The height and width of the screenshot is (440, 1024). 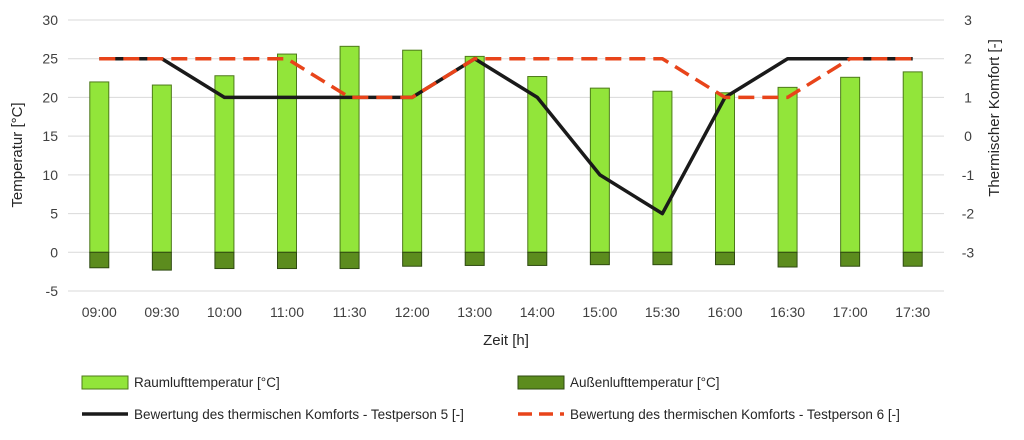 I want to click on x-tick-label: 11:00, so click(x=287, y=312).